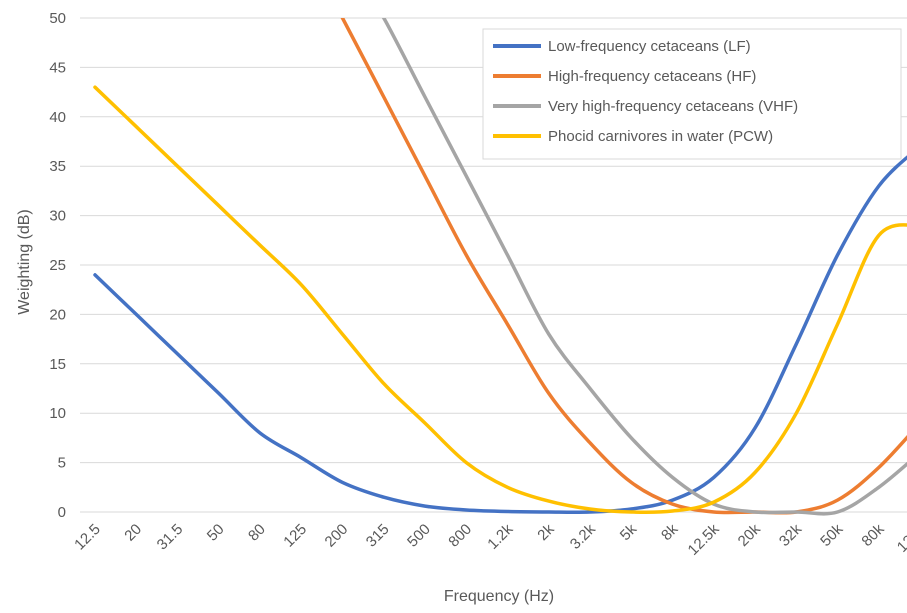 The width and height of the screenshot is (907, 613). What do you see at coordinates (57, 117) in the screenshot?
I see `y-tick-label: 40` at bounding box center [57, 117].